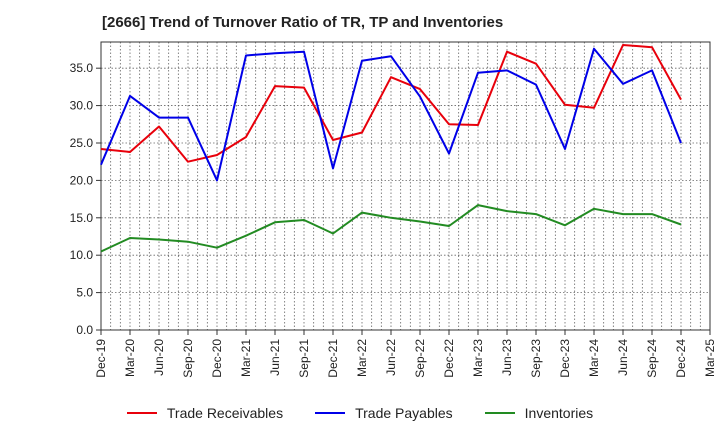  What do you see at coordinates (391, 228) in the screenshot?
I see `series-line-inventories` at bounding box center [391, 228].